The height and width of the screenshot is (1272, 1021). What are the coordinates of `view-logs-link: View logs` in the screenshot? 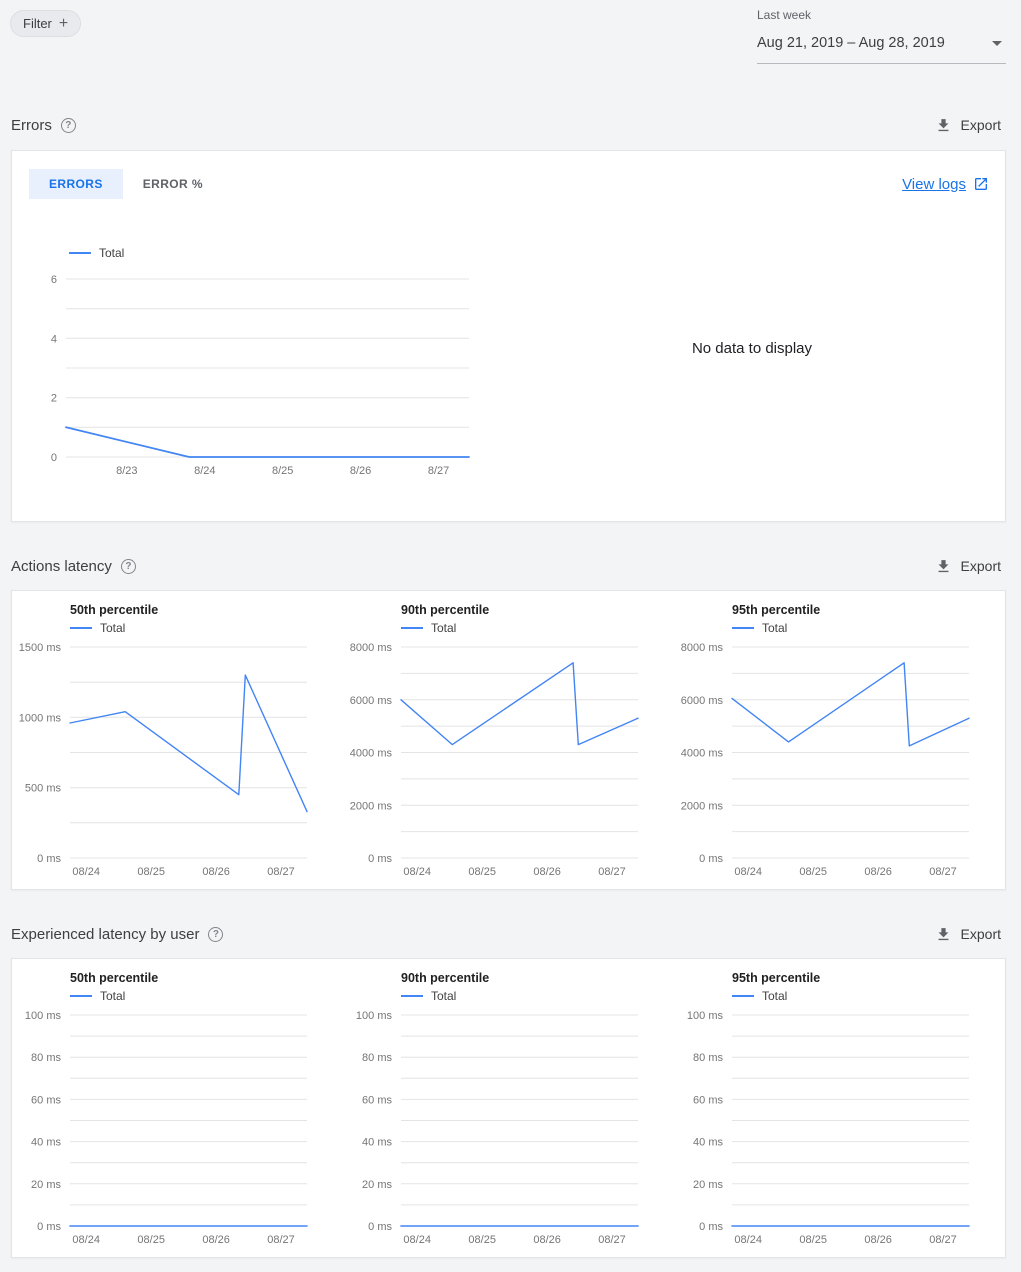 It's located at (945, 184).